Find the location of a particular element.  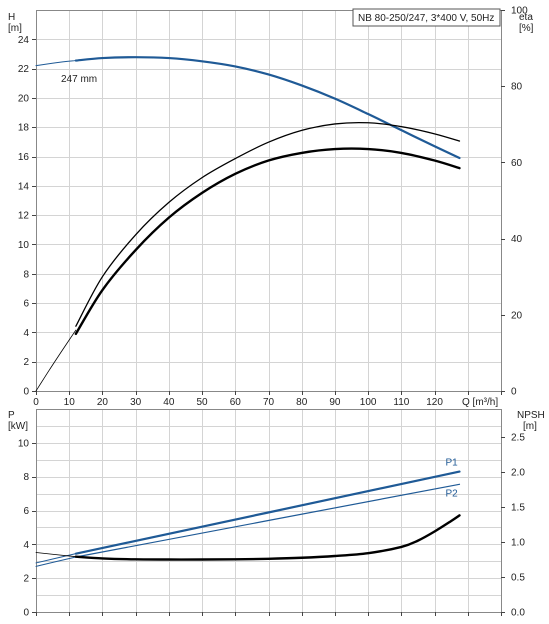

panel-top-x-tick-label: 90 is located at coordinates (335, 402).